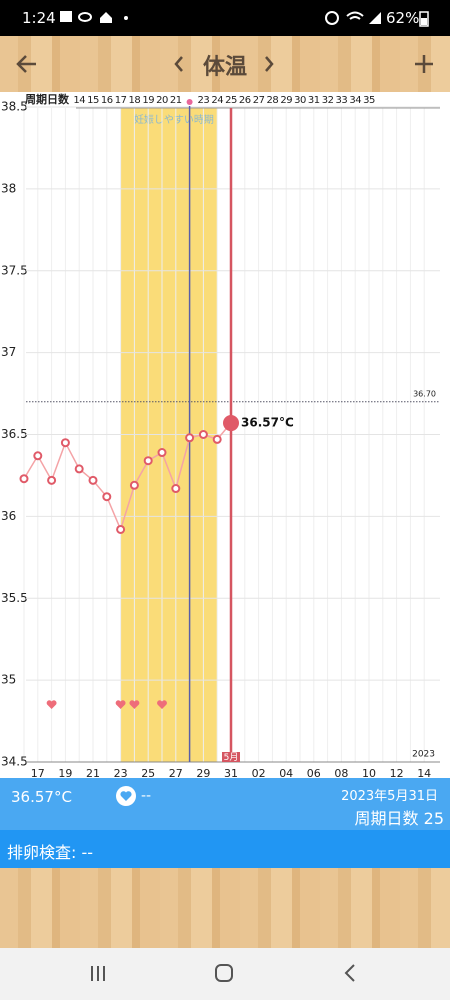 Image resolution: width=450 pixels, height=1004 pixels. I want to click on cycle-day: 31, so click(314, 100).